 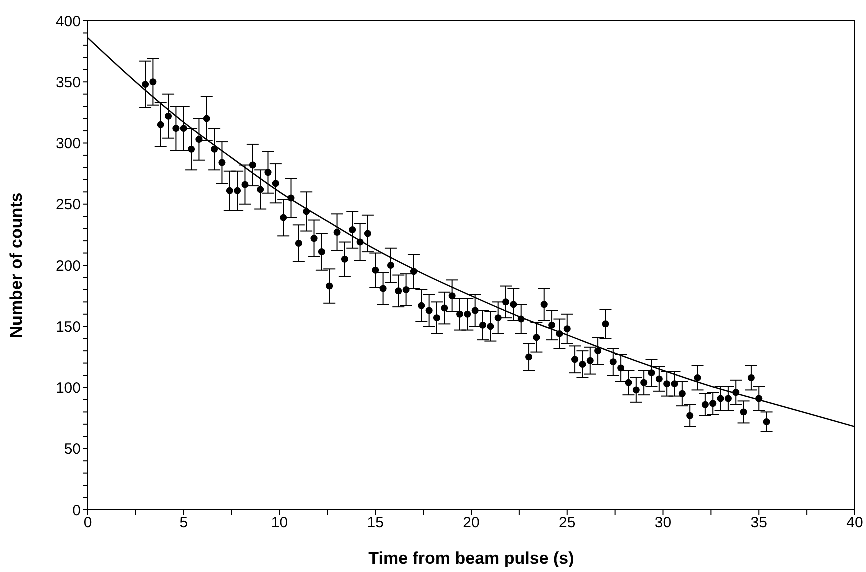 I want to click on x-tick-label: 20, so click(x=471, y=523).